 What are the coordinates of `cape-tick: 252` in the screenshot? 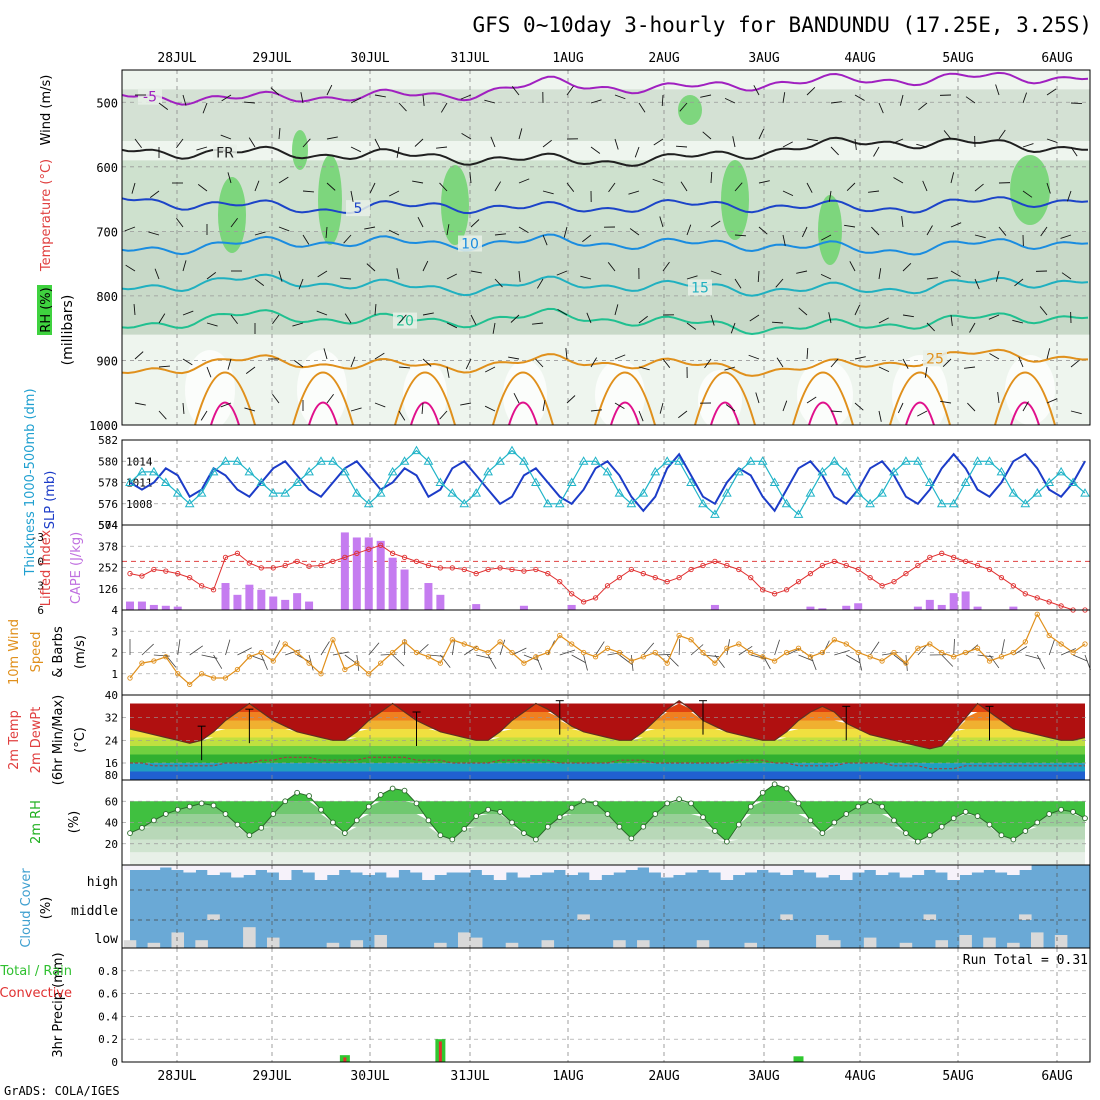 It's located at (108, 568).